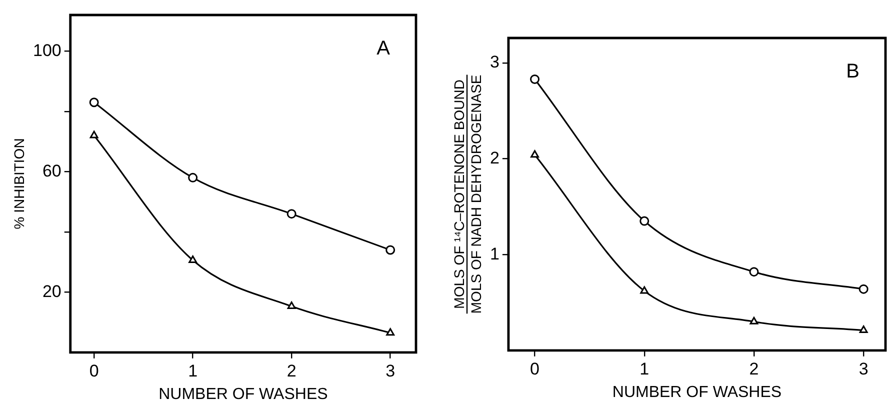 Image resolution: width=891 pixels, height=406 pixels. I want to click on y-tick-label: 60, so click(52, 170).